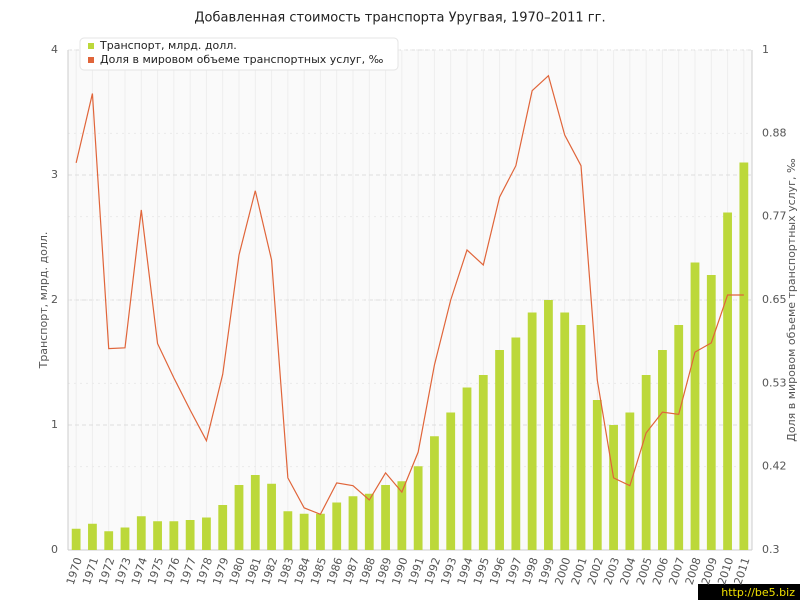 The height and width of the screenshot is (604, 800). I want to click on y2-tick-label: 0.77, so click(774, 216).